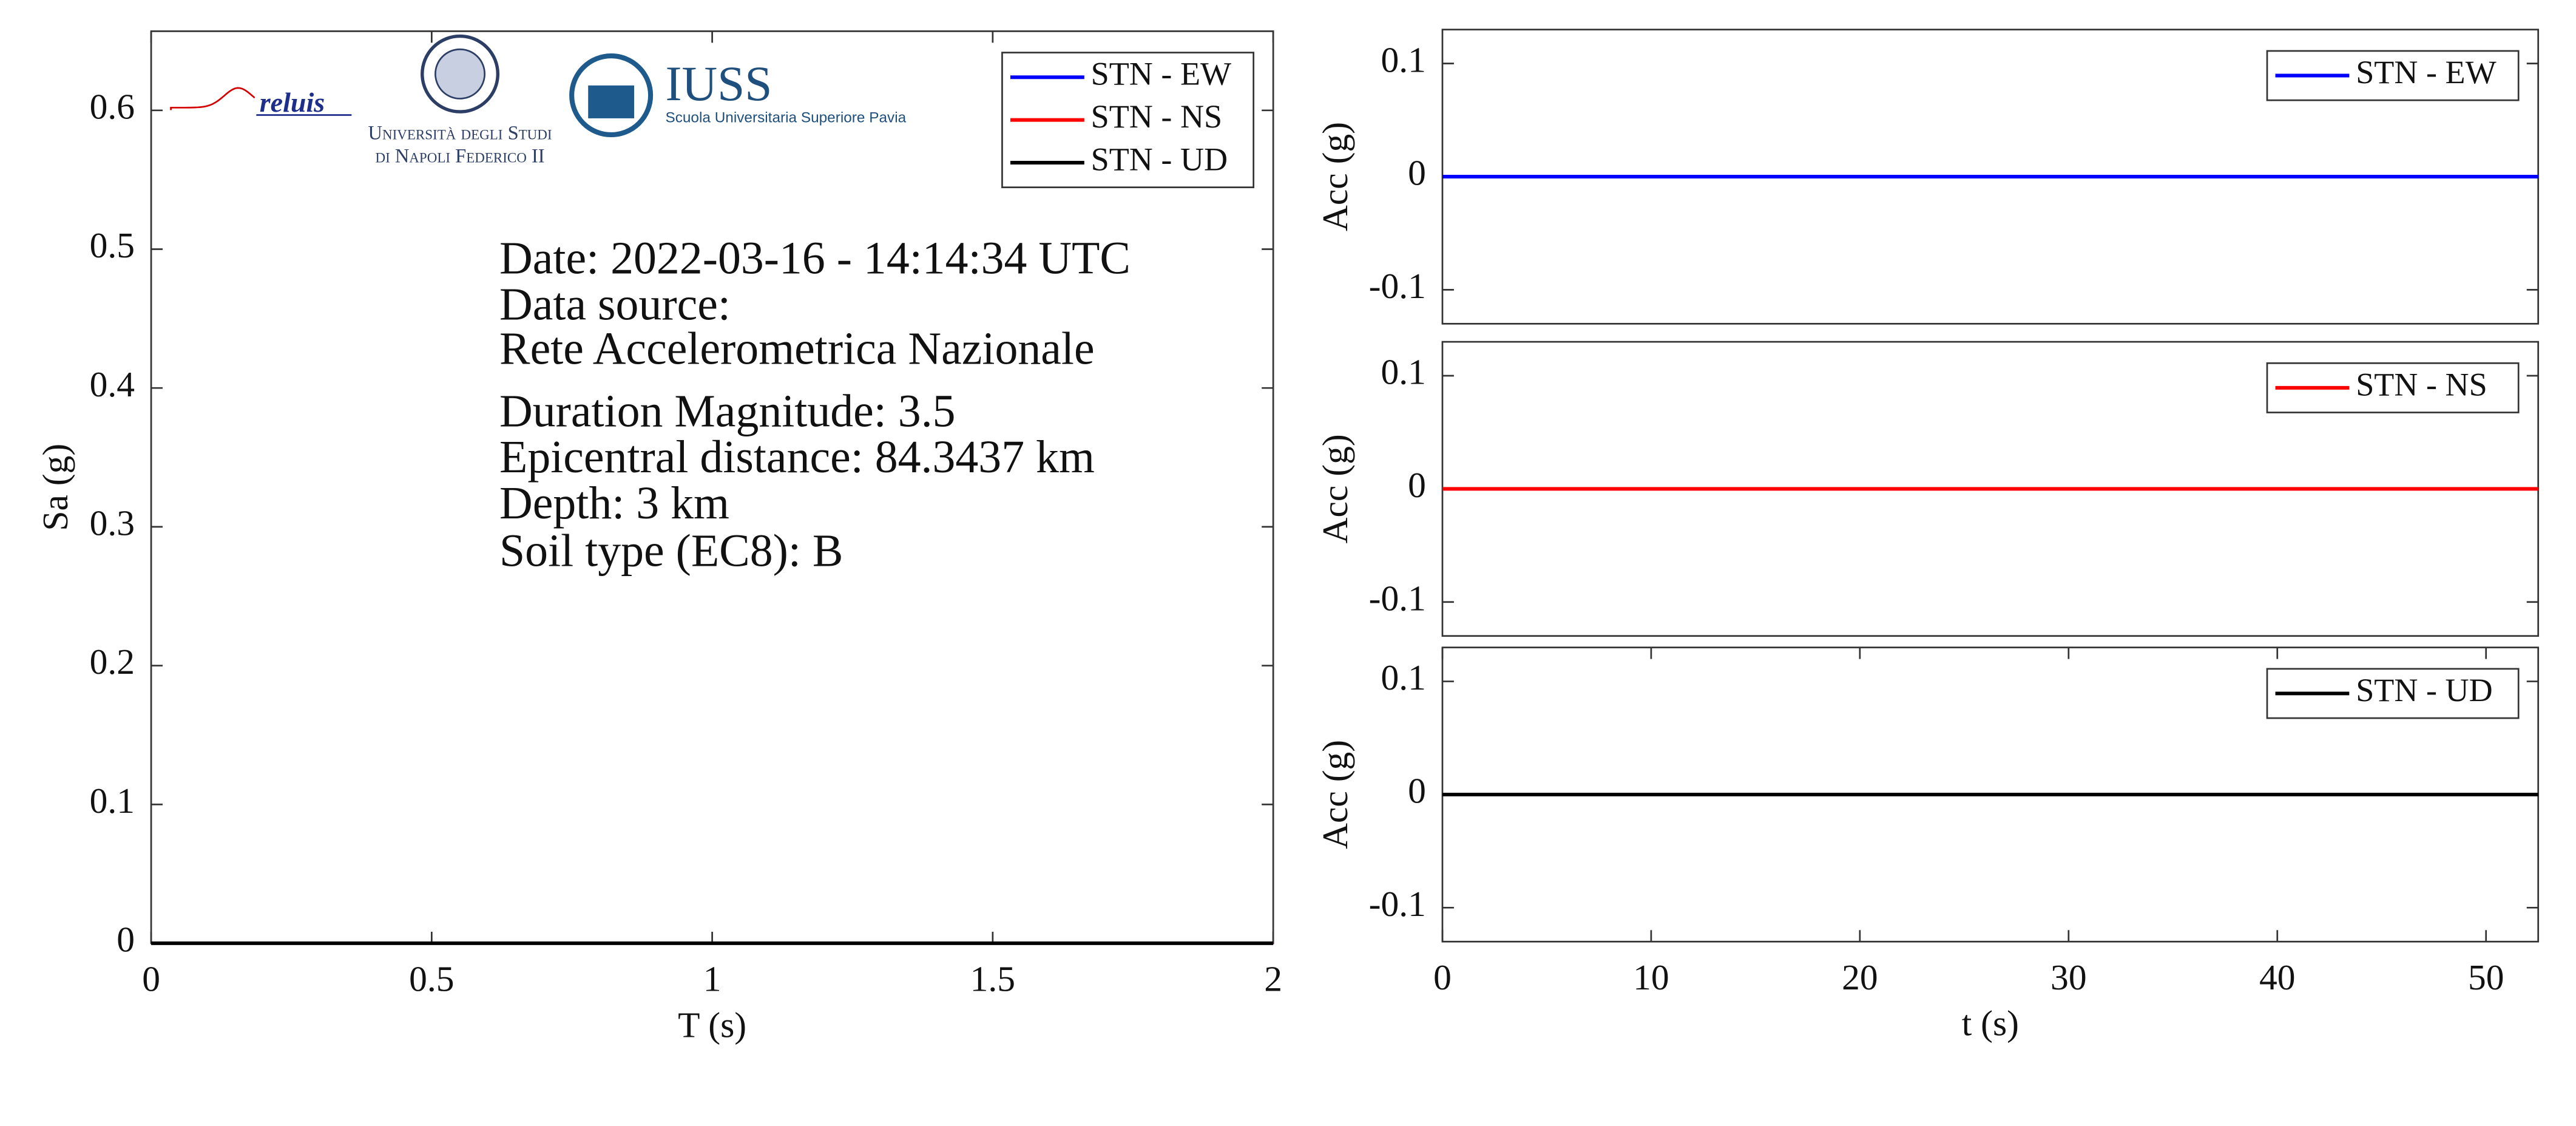 The height and width of the screenshot is (1126, 2576). What do you see at coordinates (2068, 977) in the screenshot?
I see `x-tick-label: 30` at bounding box center [2068, 977].